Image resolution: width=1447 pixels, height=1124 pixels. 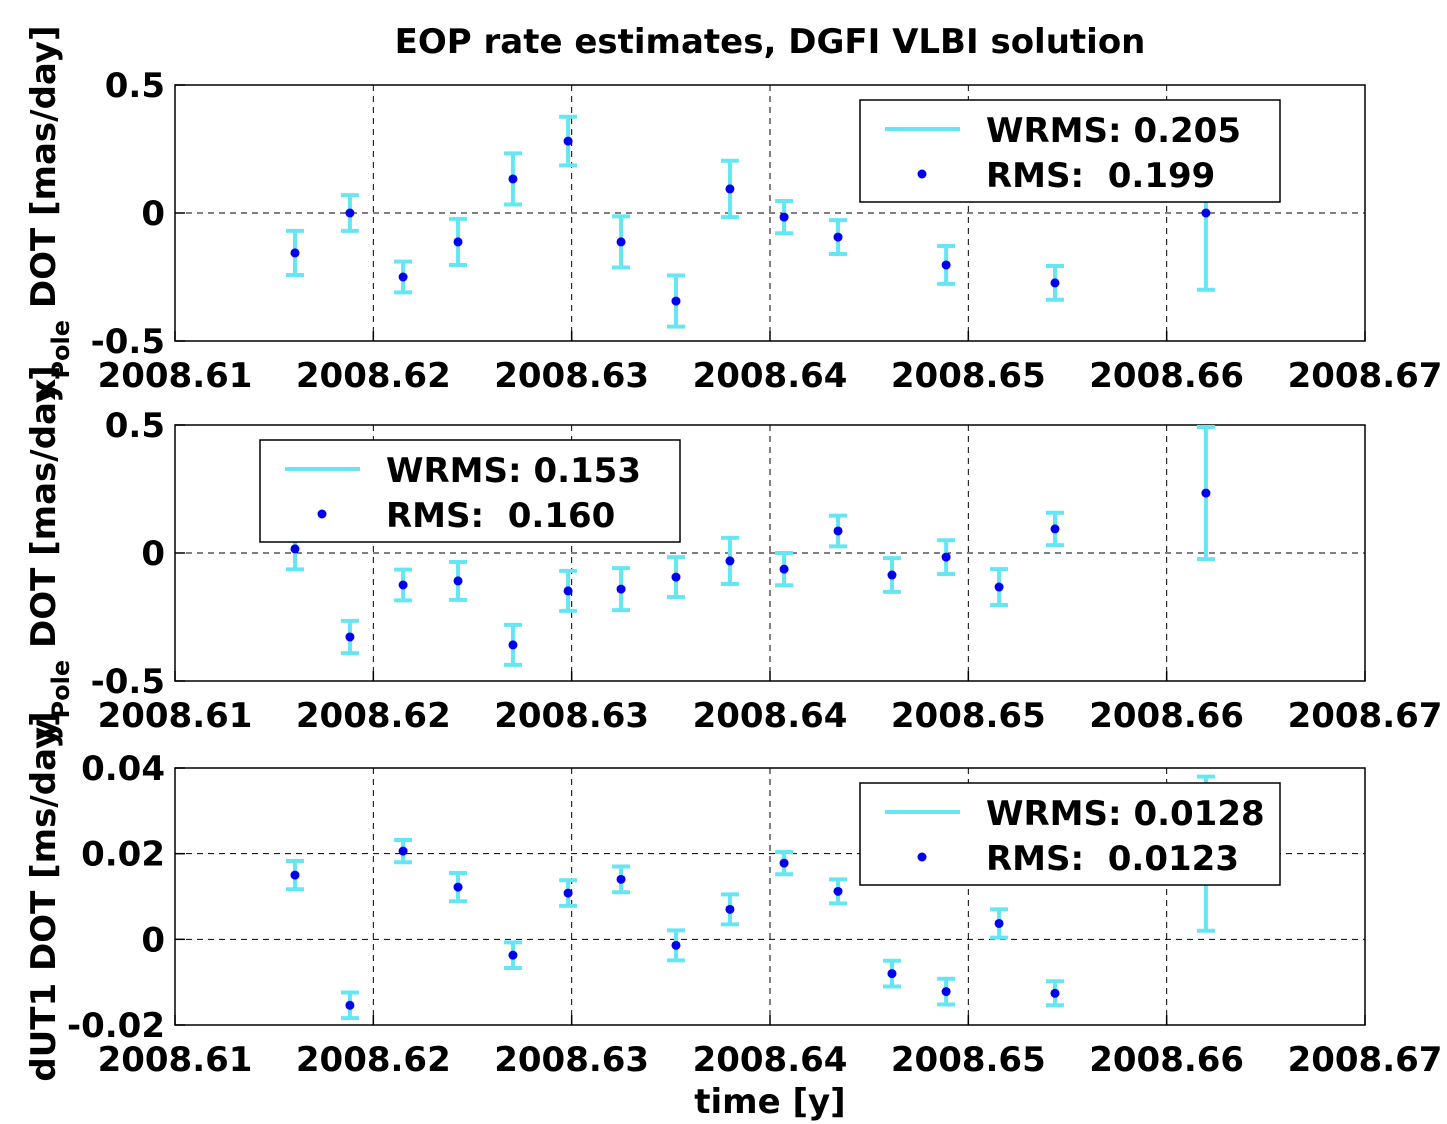 What do you see at coordinates (1125, 814) in the screenshot?
I see `legend-label: WRMS: 0.0128` at bounding box center [1125, 814].